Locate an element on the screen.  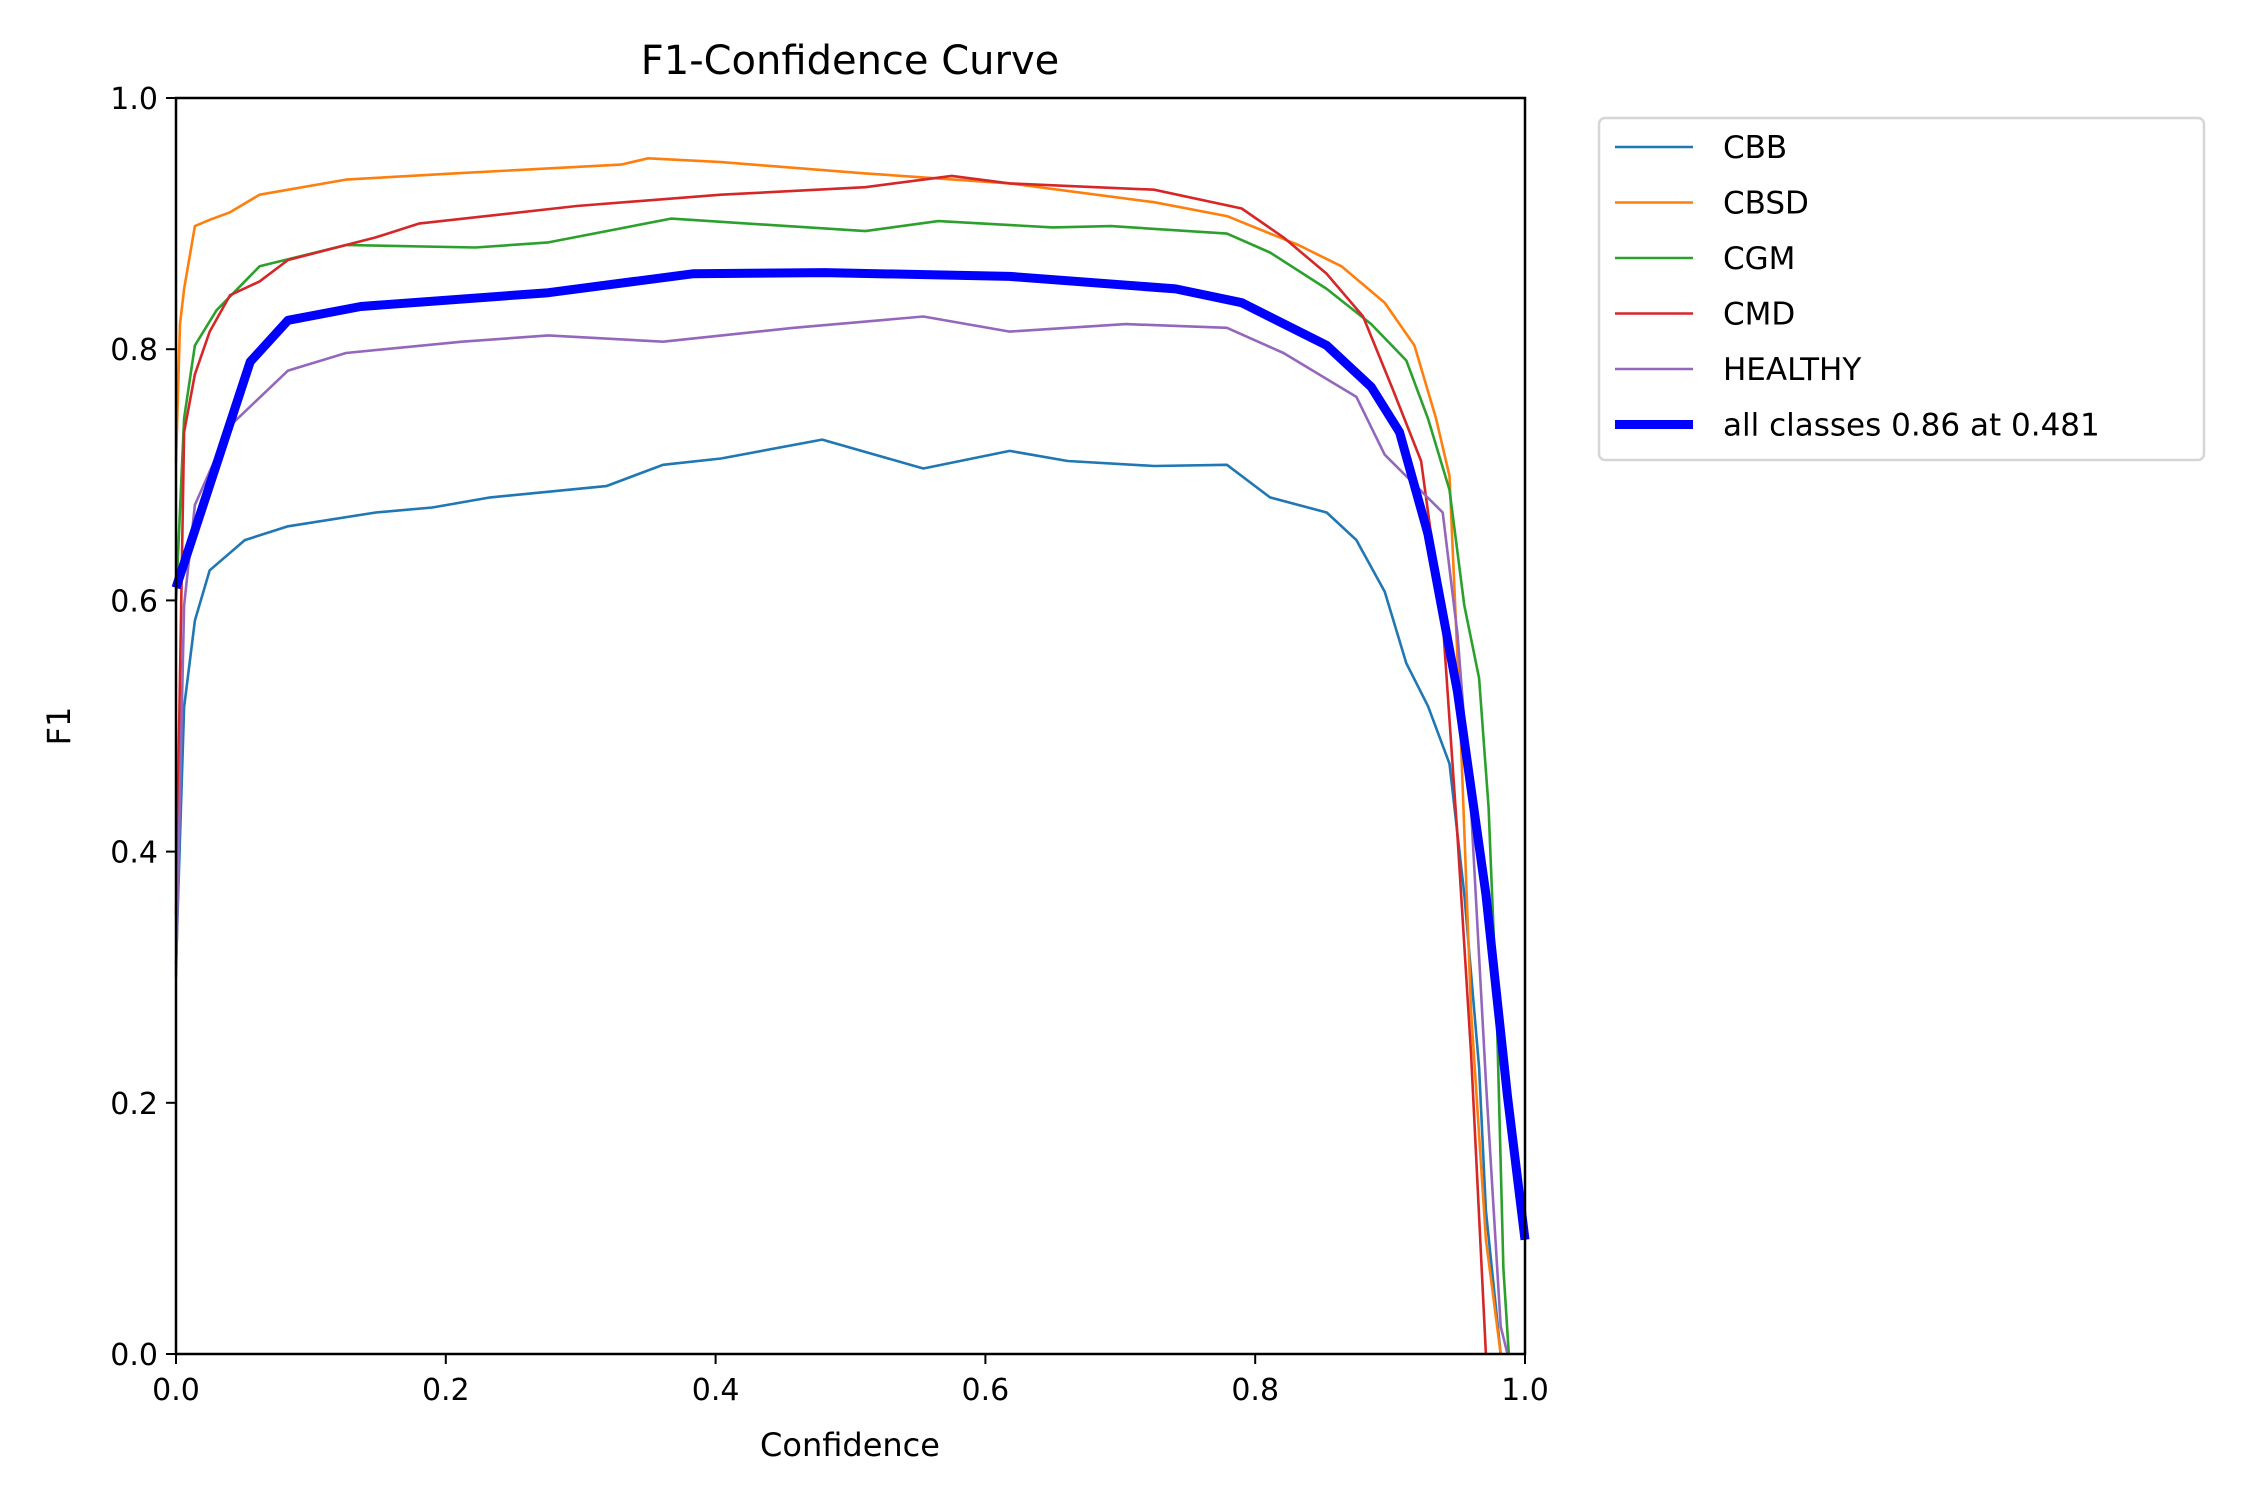
y-tick-label: 0.6 is located at coordinates (134, 601).